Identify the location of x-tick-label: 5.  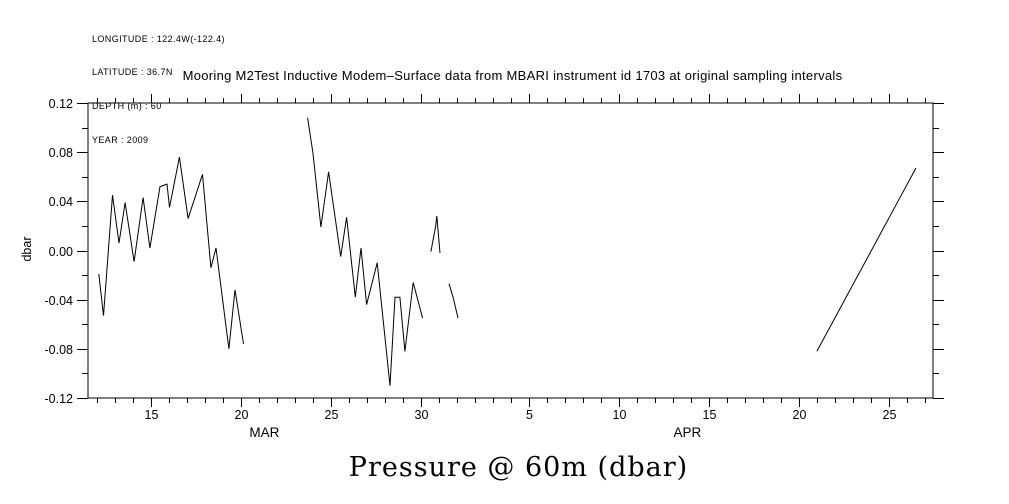
(529, 415).